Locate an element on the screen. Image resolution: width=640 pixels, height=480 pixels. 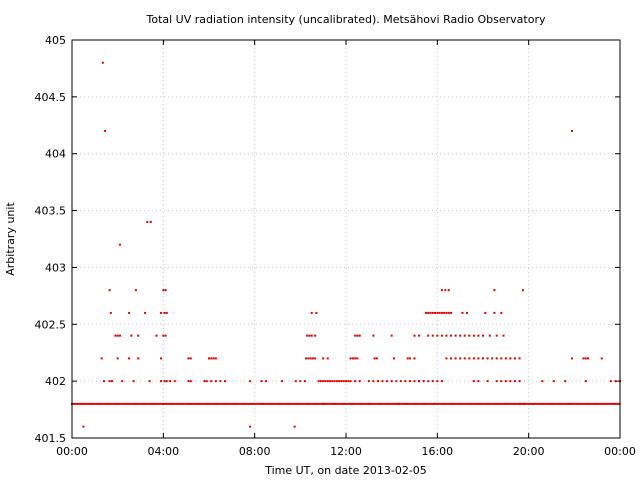
x-tick-label: 20:00 is located at coordinates (529, 451).